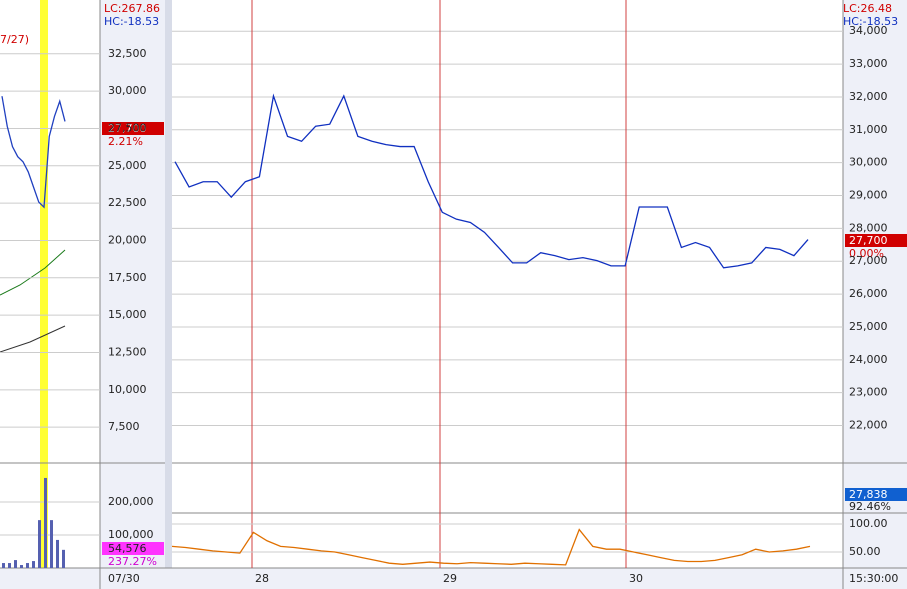 Image resolution: width=907 pixels, height=589 pixels. What do you see at coordinates (450, 578) in the screenshot?
I see `x-tick-label: 29` at bounding box center [450, 578].